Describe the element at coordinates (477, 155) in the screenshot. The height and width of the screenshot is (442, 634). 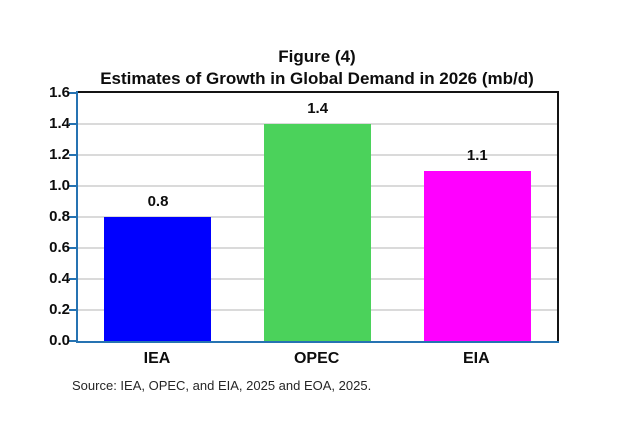
I see `bar-value-label: 1.1` at that location.